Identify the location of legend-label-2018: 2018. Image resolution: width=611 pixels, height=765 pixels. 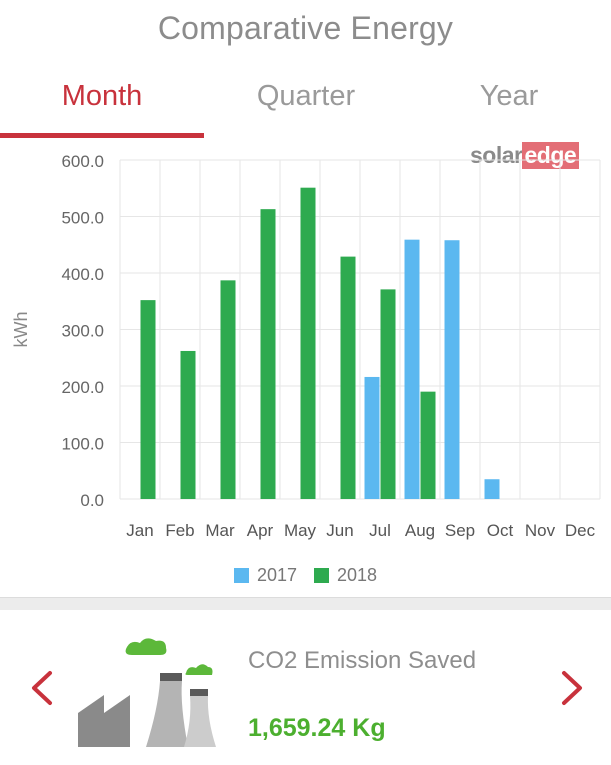
(357, 575).